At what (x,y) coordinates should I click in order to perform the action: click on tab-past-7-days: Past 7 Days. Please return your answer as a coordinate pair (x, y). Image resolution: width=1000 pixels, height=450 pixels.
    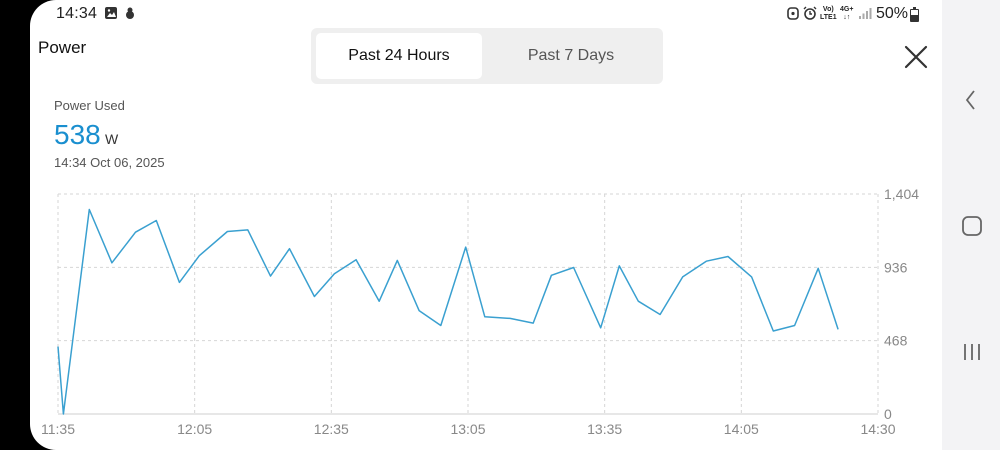
    Looking at the image, I should click on (571, 55).